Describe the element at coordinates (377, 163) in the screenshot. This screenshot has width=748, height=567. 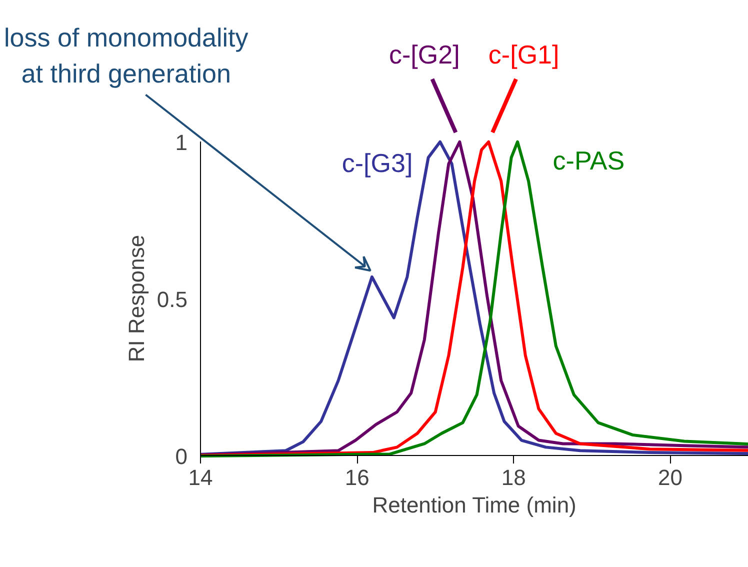
I see `series-label: c-[G3]` at that location.